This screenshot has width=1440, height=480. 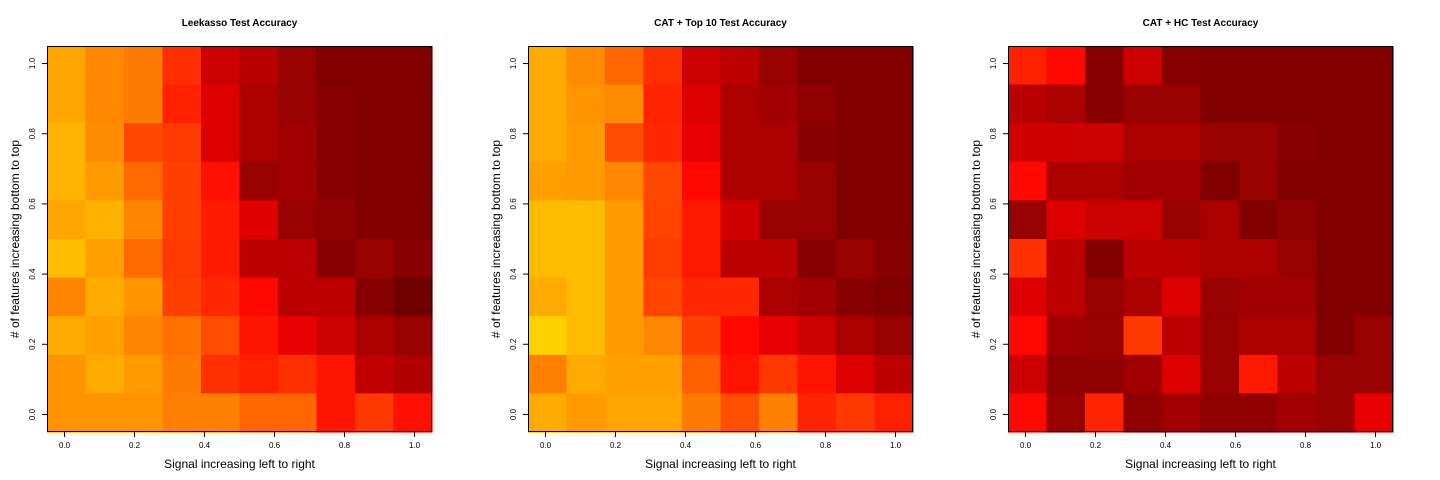 I want to click on x-tick-label: 1.0, so click(x=1376, y=445).